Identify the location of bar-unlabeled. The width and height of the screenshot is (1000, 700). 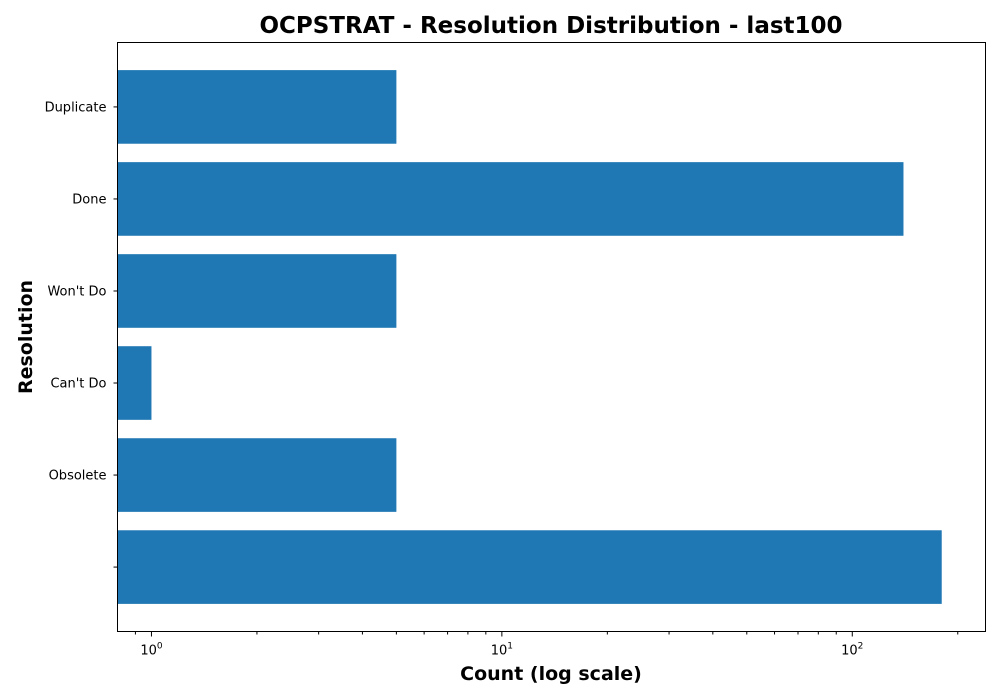
(529, 567).